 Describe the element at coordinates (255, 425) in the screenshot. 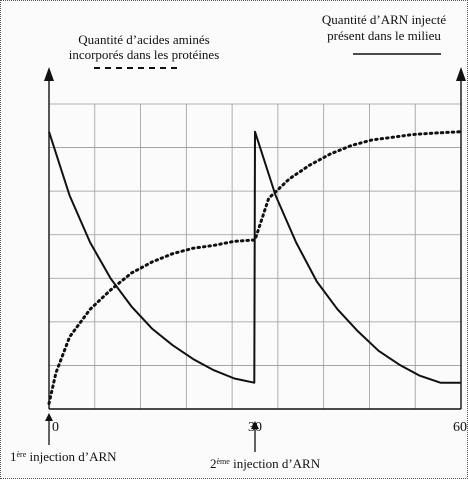

I see `second-injection-arrowhead` at that location.